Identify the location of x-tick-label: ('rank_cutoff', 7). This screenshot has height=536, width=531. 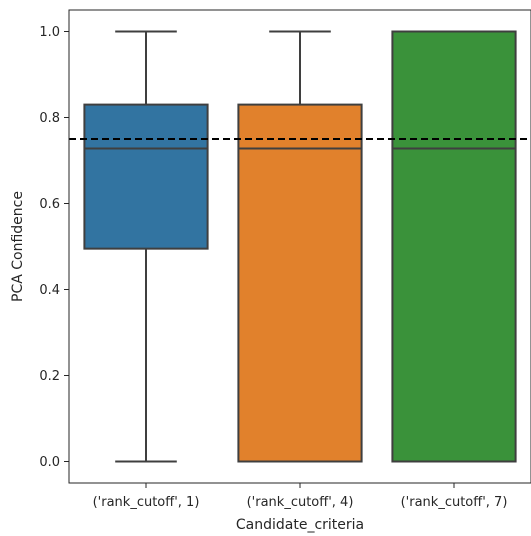
(454, 502).